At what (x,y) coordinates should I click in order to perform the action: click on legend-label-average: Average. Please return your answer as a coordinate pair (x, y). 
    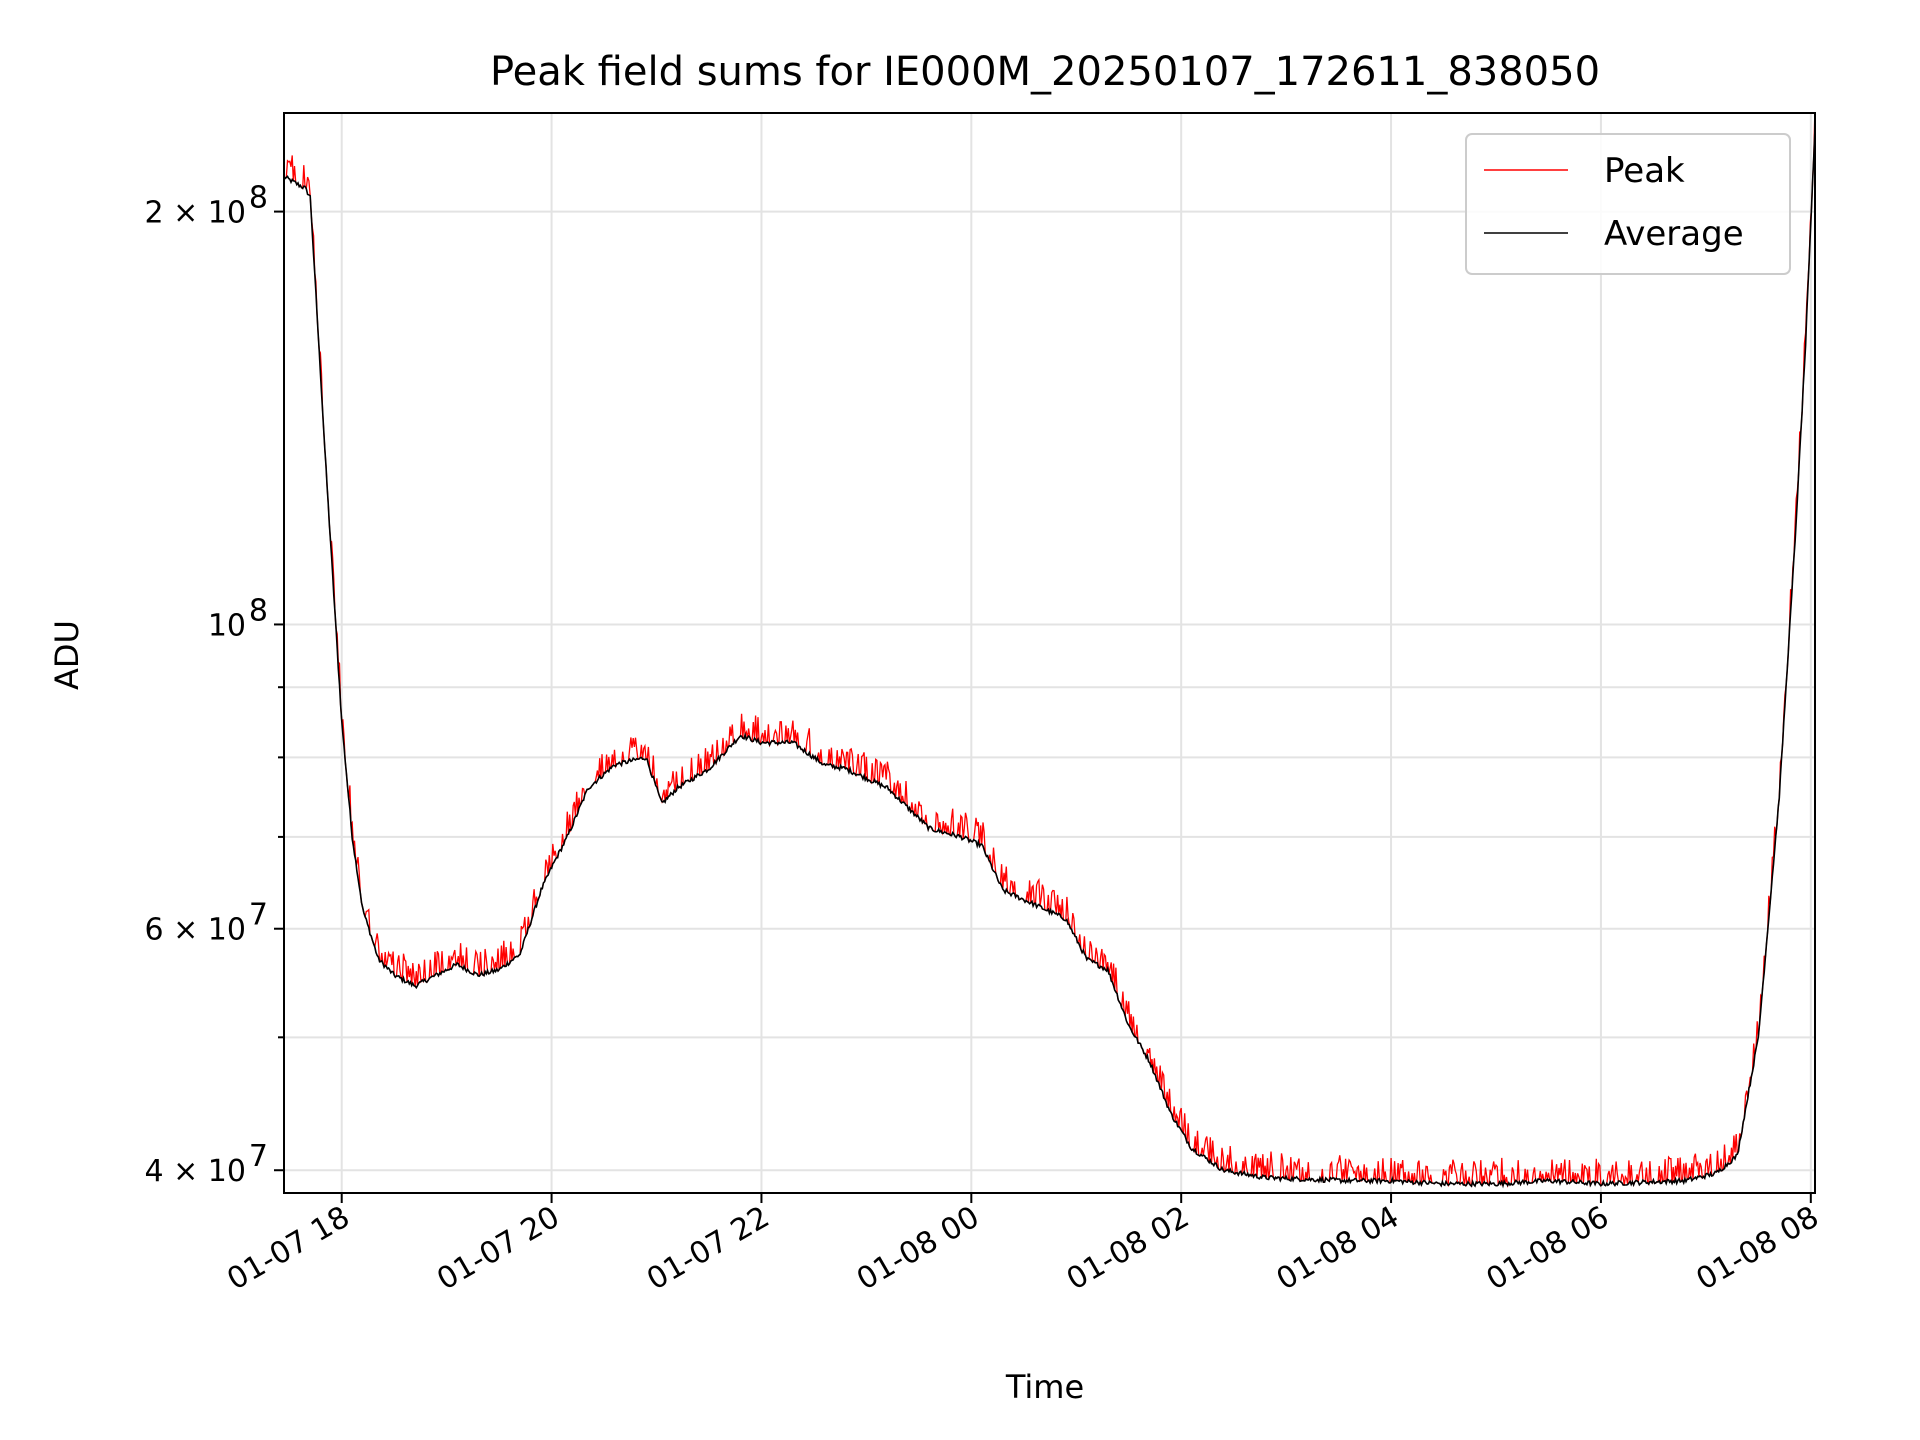
    Looking at the image, I should click on (1674, 234).